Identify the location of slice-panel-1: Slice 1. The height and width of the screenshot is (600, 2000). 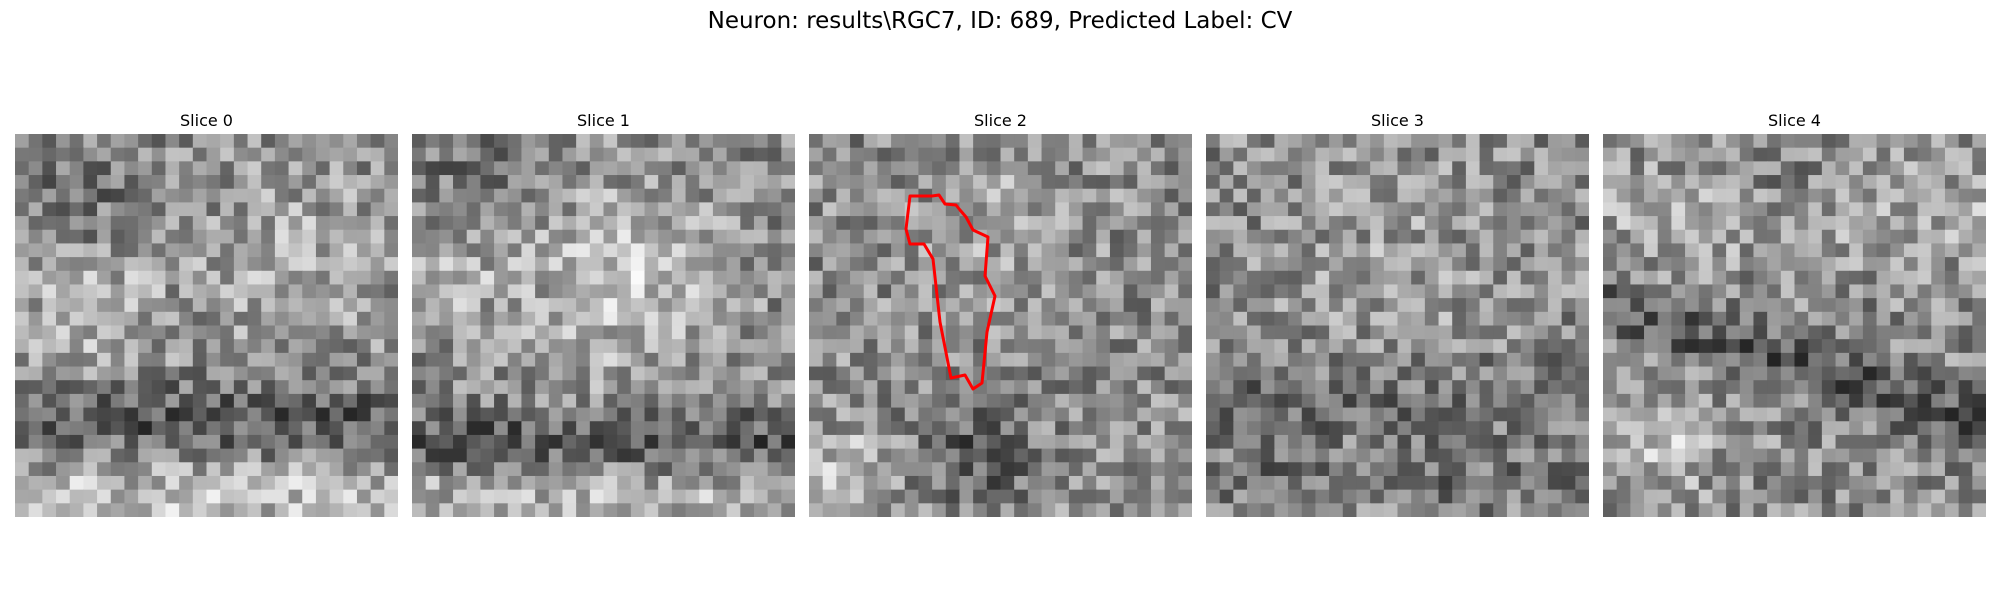
(603, 312).